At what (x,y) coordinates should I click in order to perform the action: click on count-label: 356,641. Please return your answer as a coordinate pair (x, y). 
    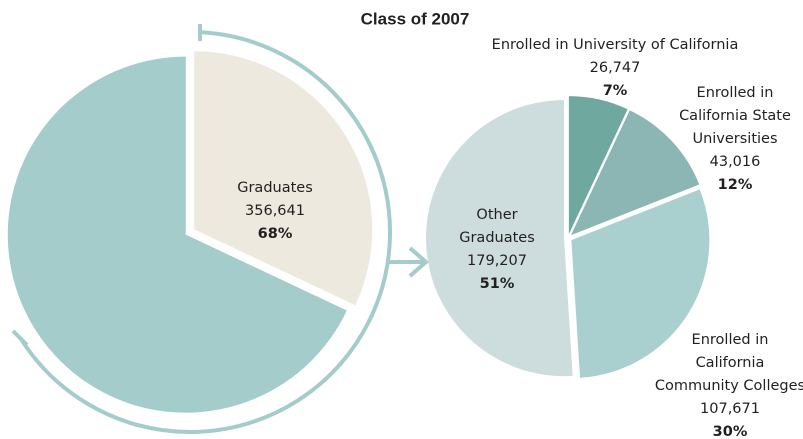
    Looking at the image, I should click on (275, 211).